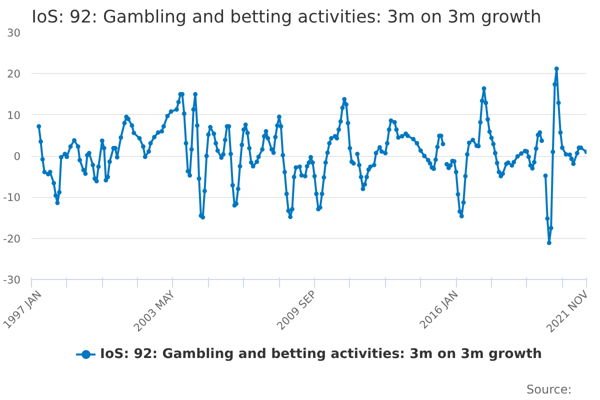 The width and height of the screenshot is (600, 400). Describe the element at coordinates (13, 74) in the screenshot. I see `y-tick-label: 20` at that location.